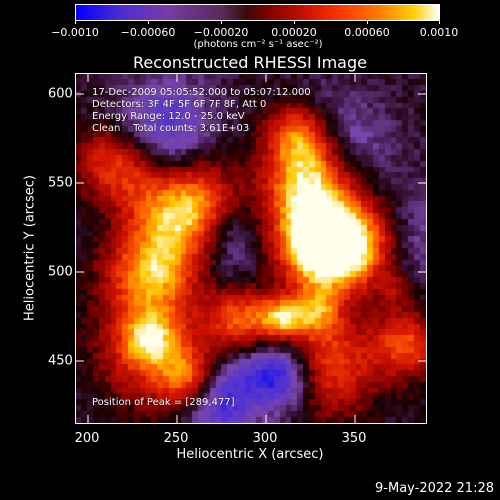  What do you see at coordinates (87, 438) in the screenshot?
I see `x-tick-label: 200` at bounding box center [87, 438].